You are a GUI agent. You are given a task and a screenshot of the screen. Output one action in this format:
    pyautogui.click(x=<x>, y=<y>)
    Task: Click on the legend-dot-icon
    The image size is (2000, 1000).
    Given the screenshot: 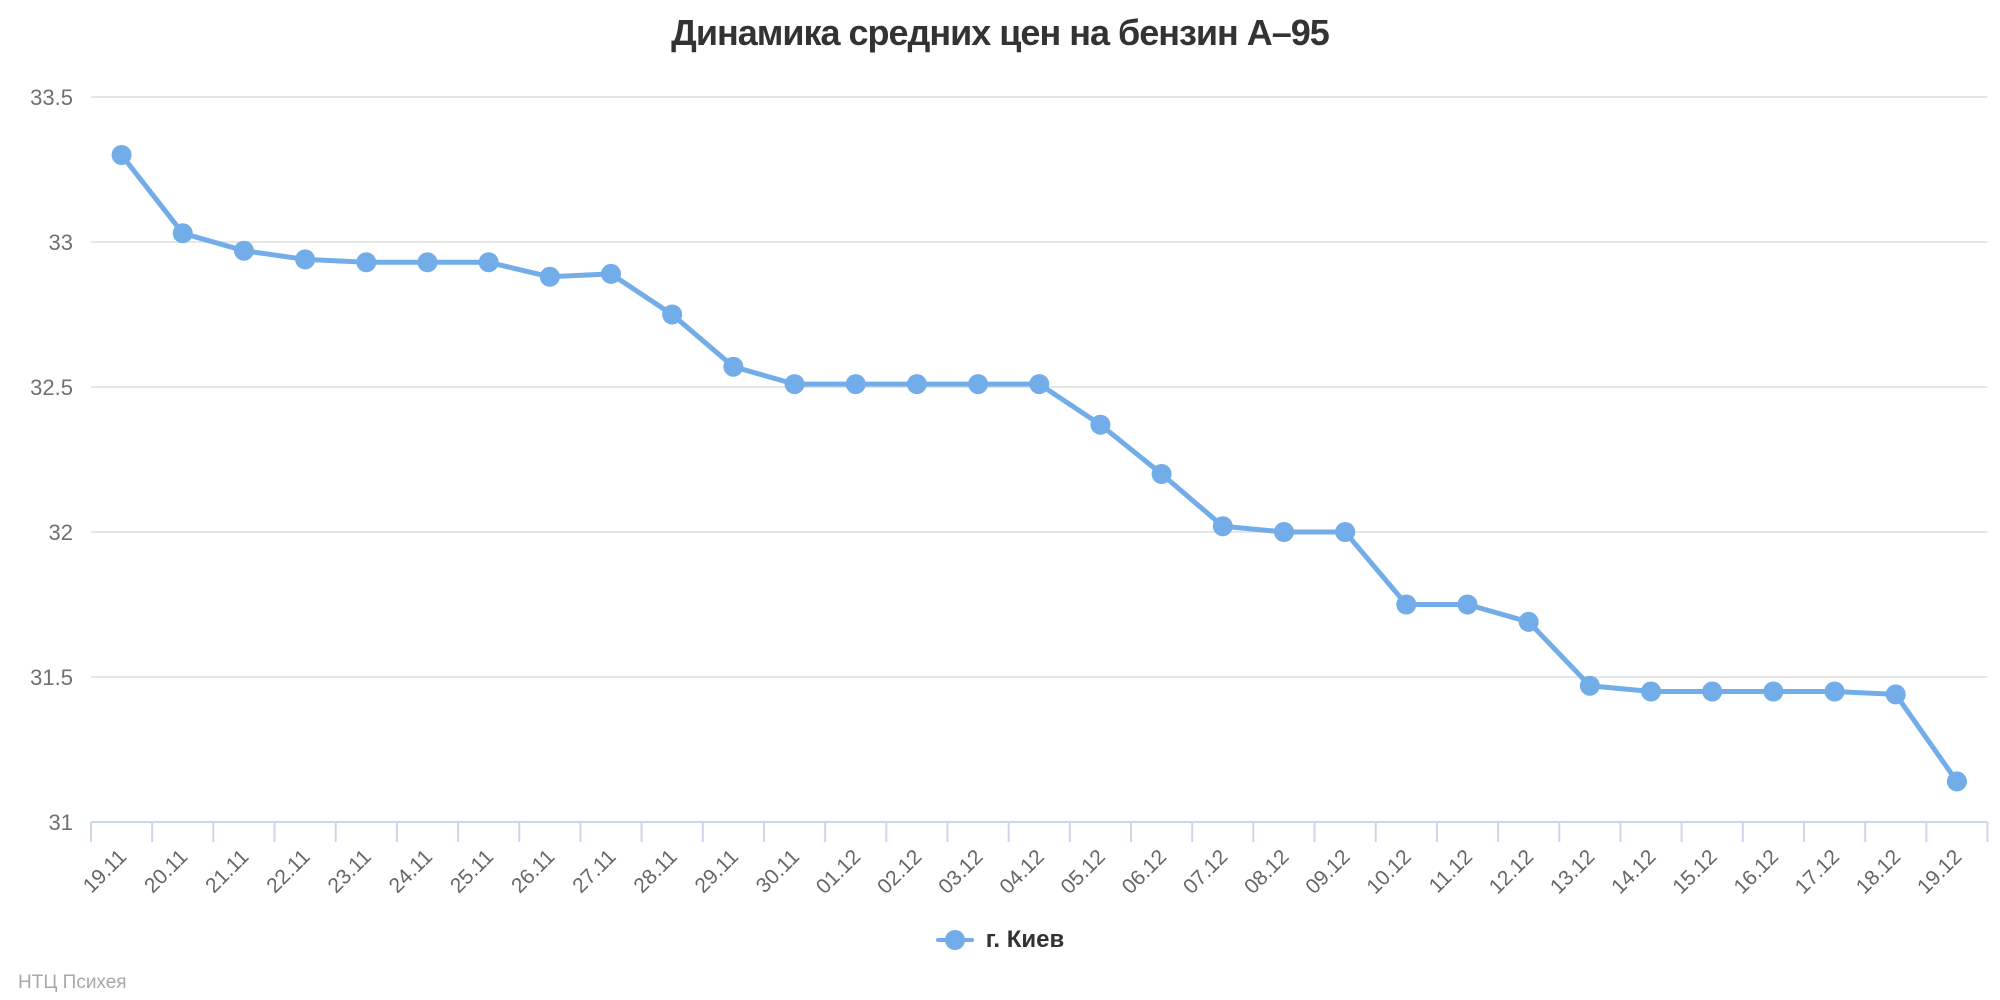 What is the action you would take?
    pyautogui.click(x=954, y=940)
    